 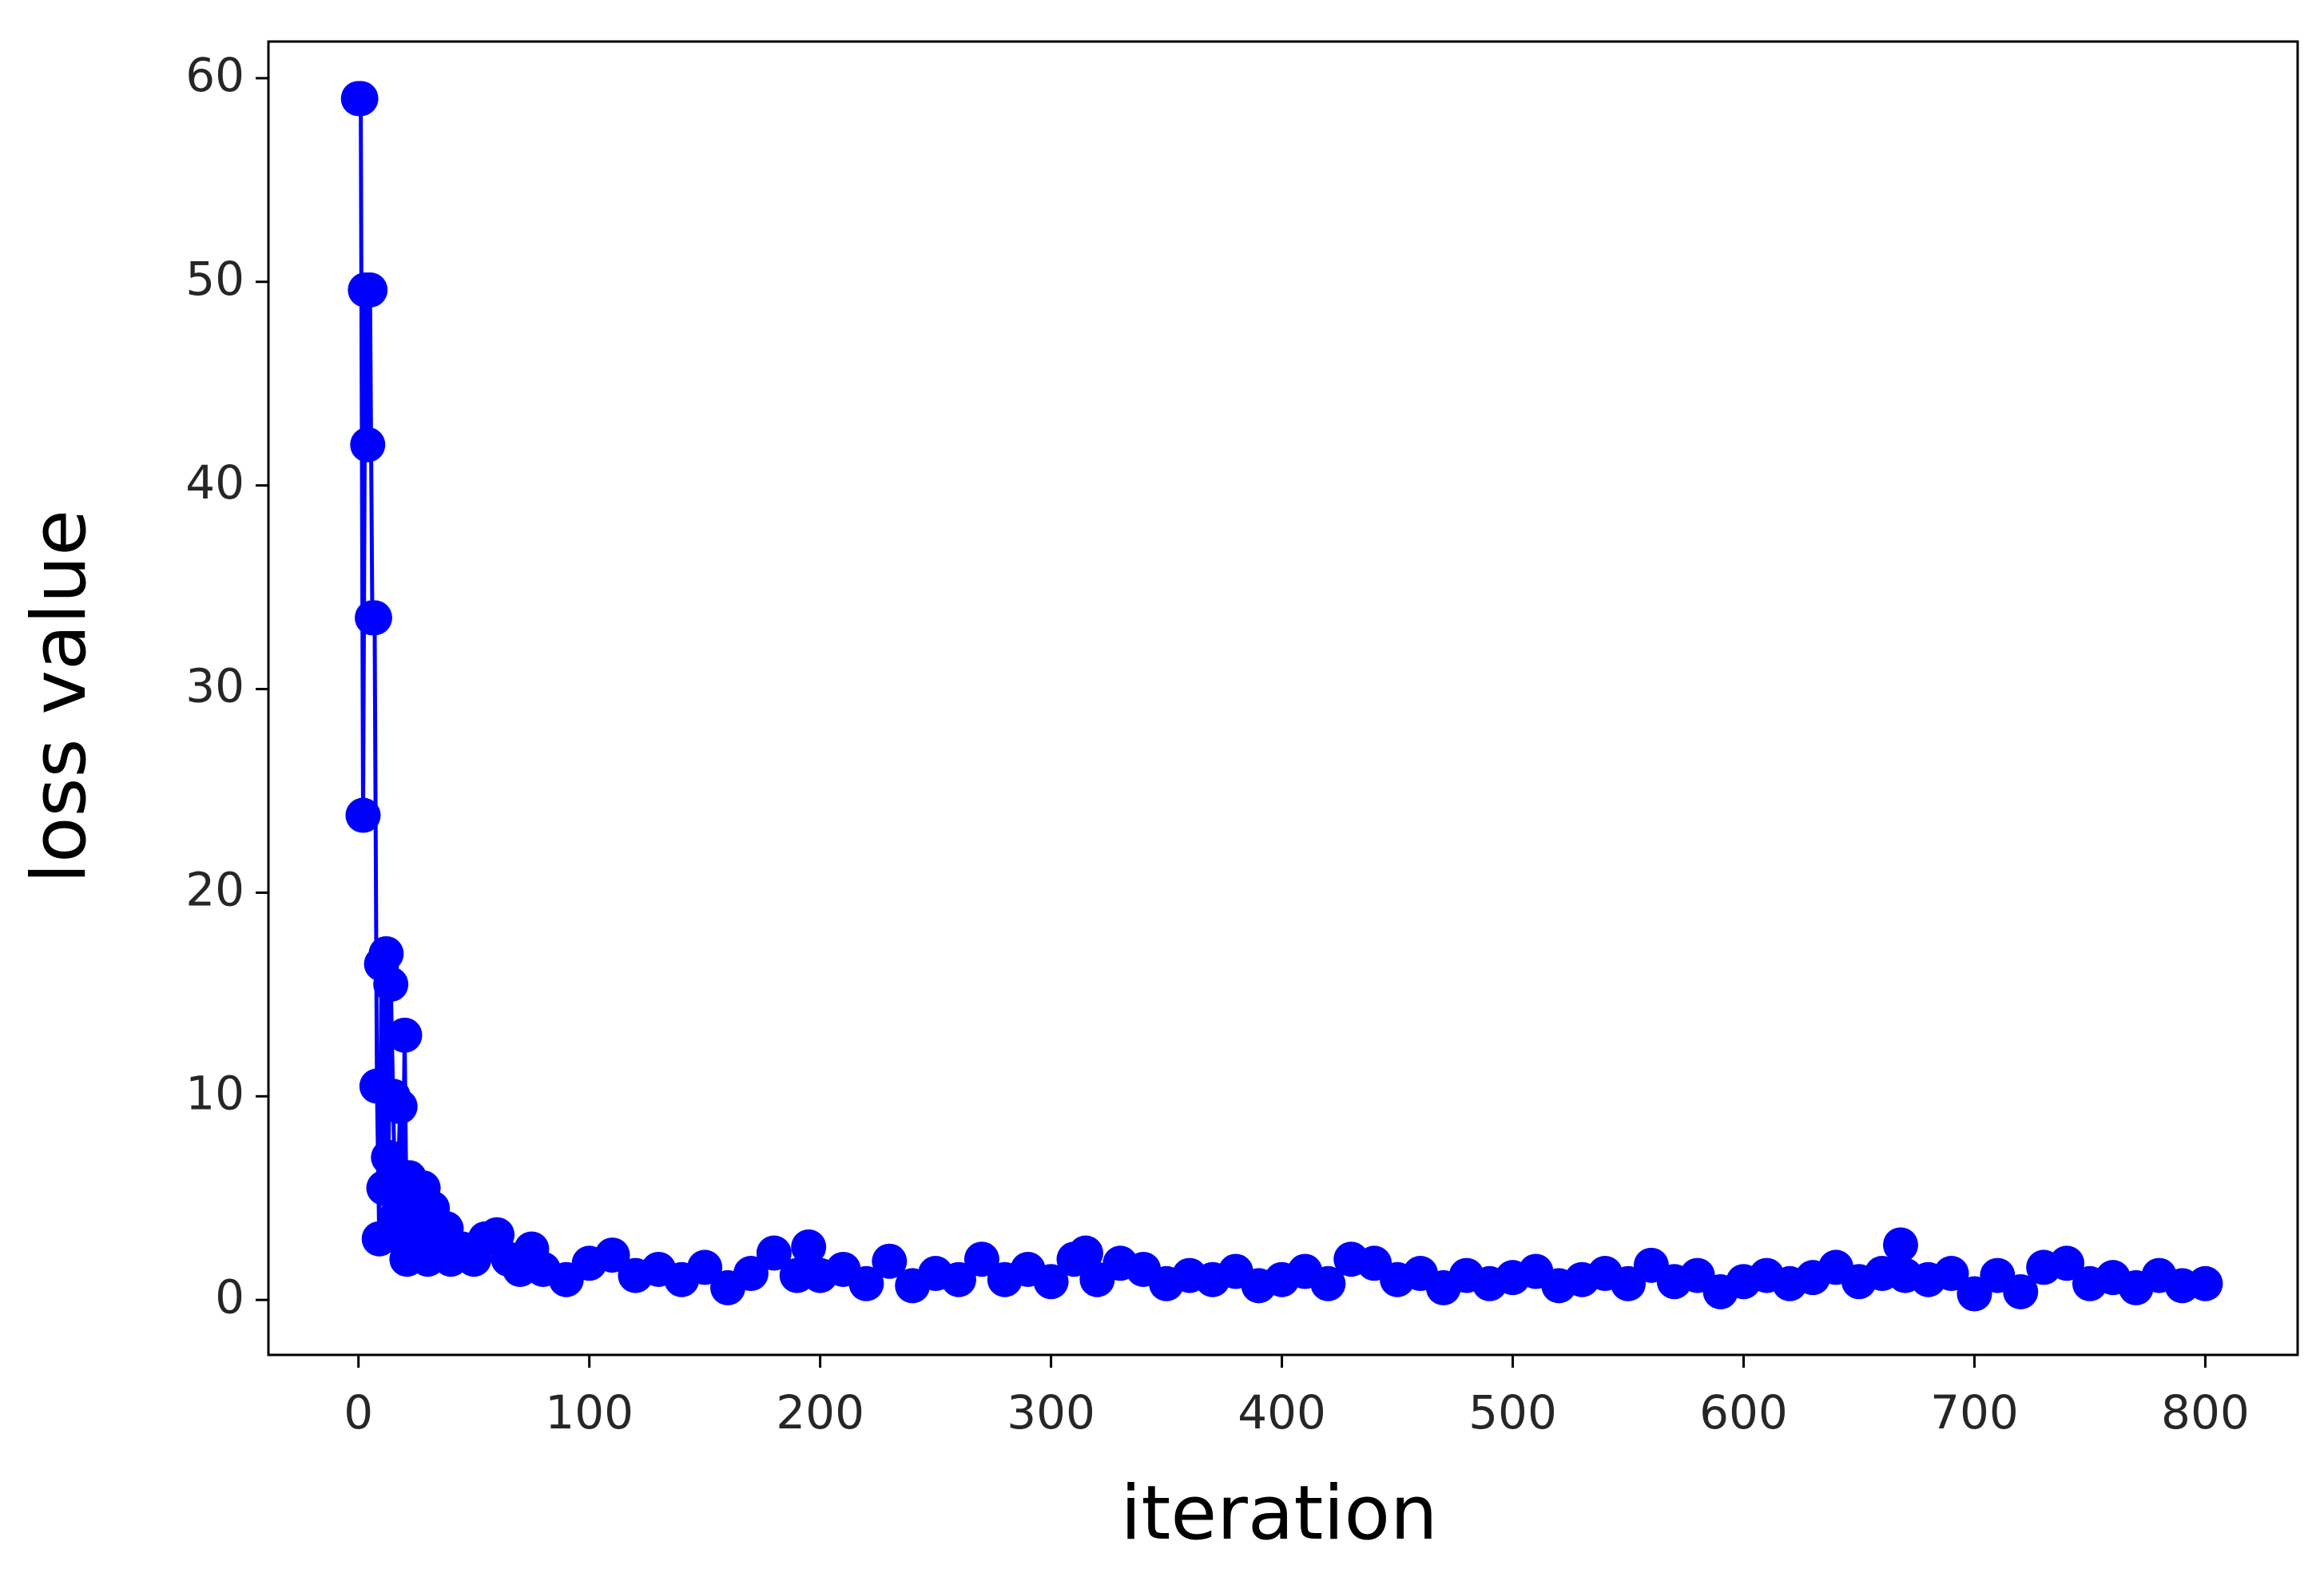 I want to click on x-tick-label: 100, so click(x=589, y=1412).